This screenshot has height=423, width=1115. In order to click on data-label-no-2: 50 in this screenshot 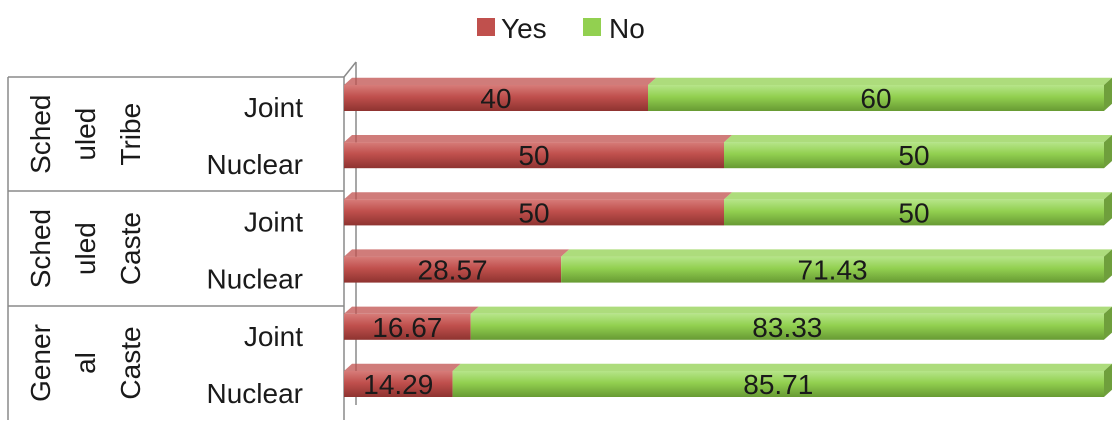, I will do `click(913, 155)`.